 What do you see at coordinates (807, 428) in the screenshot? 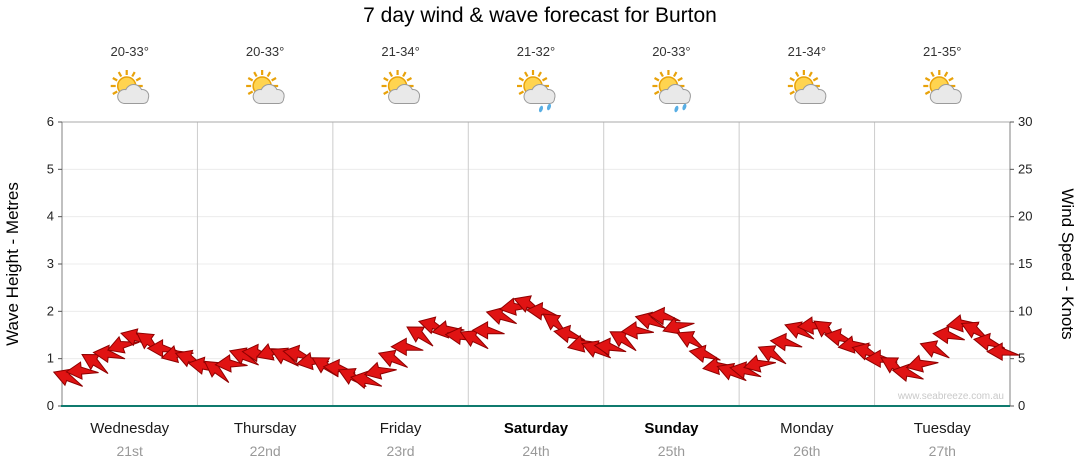
I see `day-name-label: Monday` at bounding box center [807, 428].